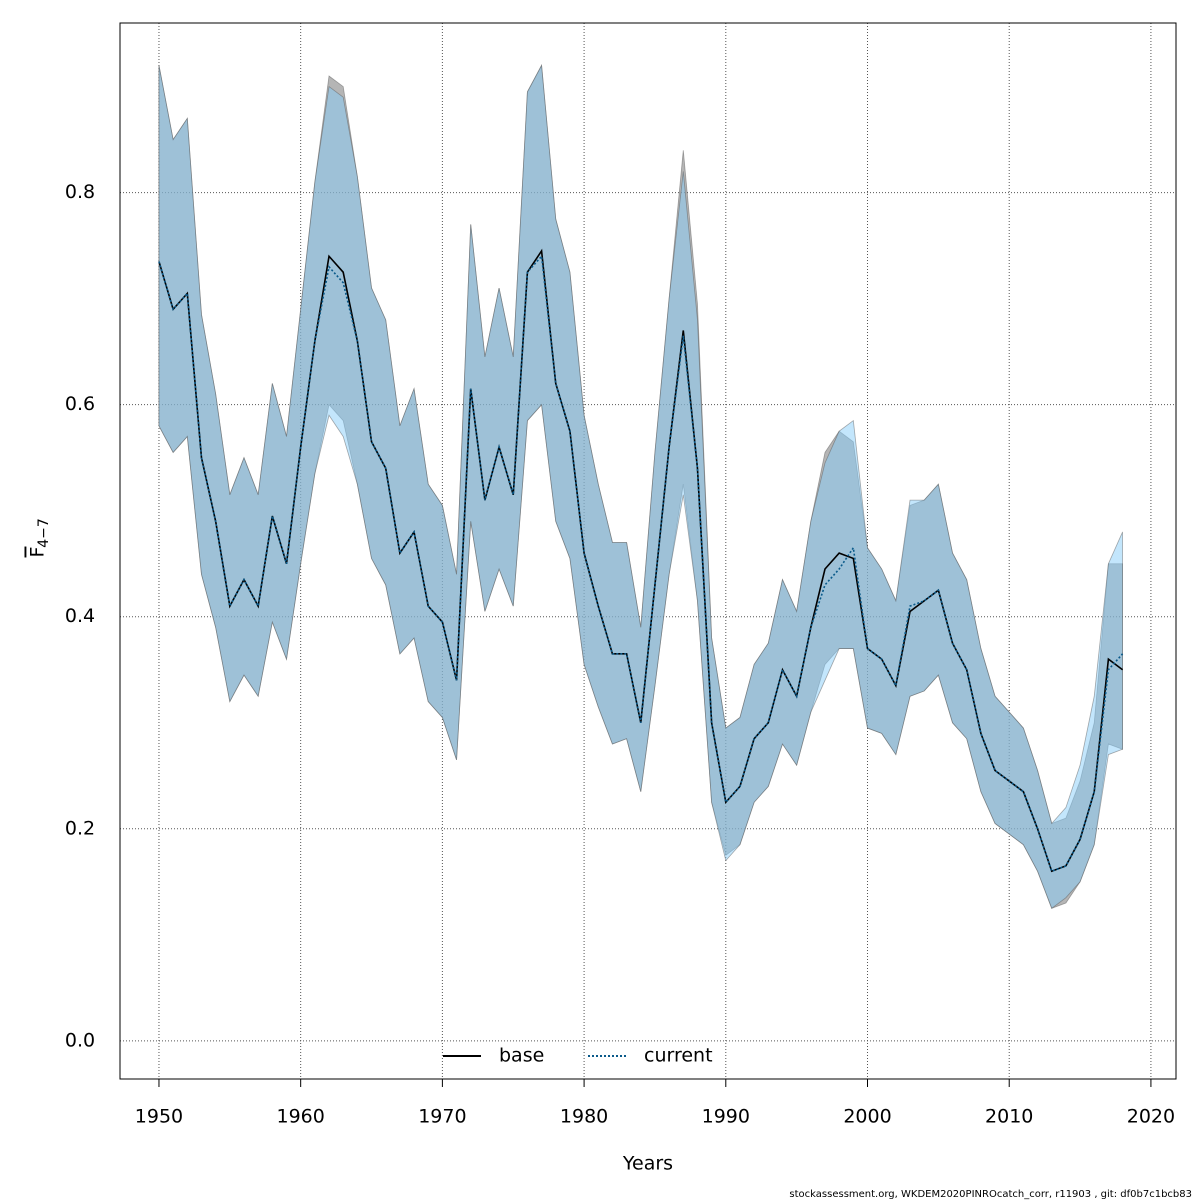 The height and width of the screenshot is (1204, 1200). What do you see at coordinates (1151, 1117) in the screenshot?
I see `x-tick-label: 2020` at bounding box center [1151, 1117].